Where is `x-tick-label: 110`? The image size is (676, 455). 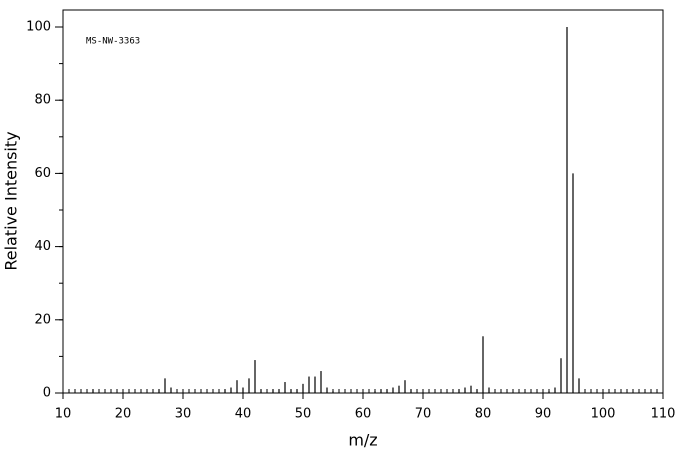 x-tick-label: 110 is located at coordinates (663, 414).